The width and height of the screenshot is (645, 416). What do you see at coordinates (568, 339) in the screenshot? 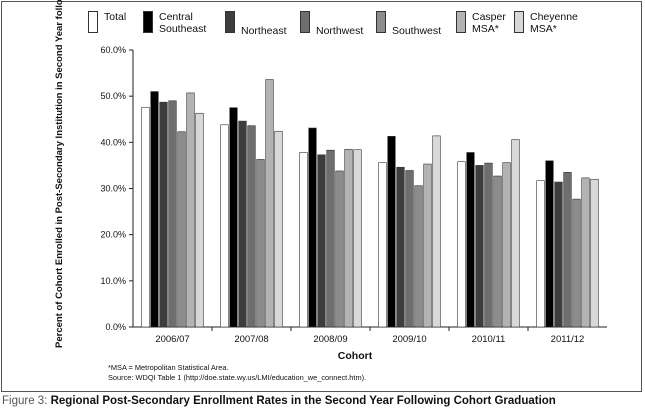
I see `x-tick-label: 2011/12` at bounding box center [568, 339].